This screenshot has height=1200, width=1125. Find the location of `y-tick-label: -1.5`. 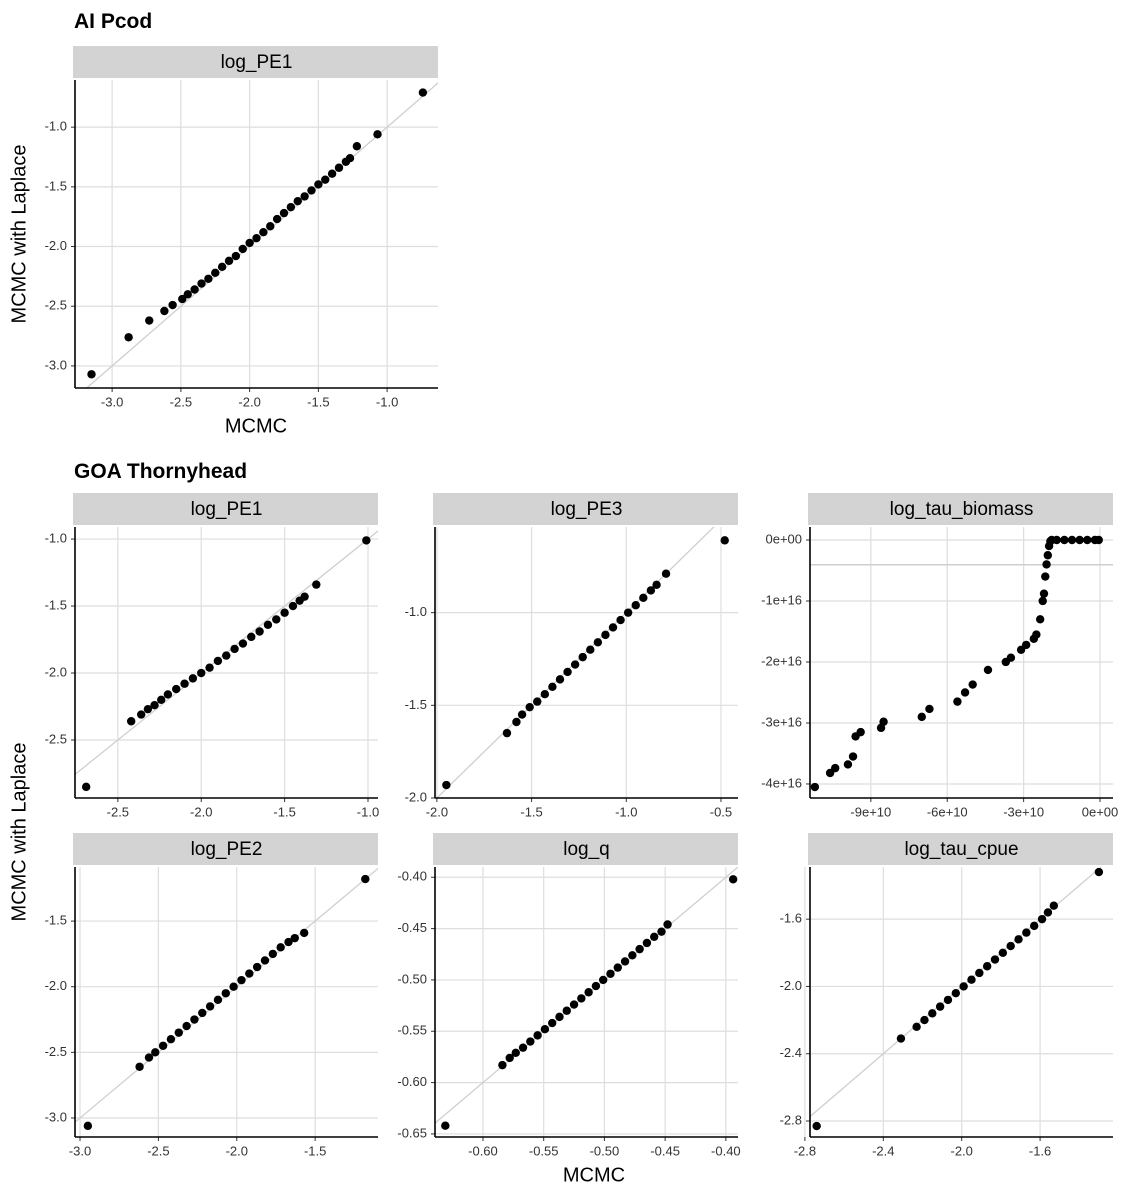

y-tick-label: -1.5 is located at coordinates (56, 604).